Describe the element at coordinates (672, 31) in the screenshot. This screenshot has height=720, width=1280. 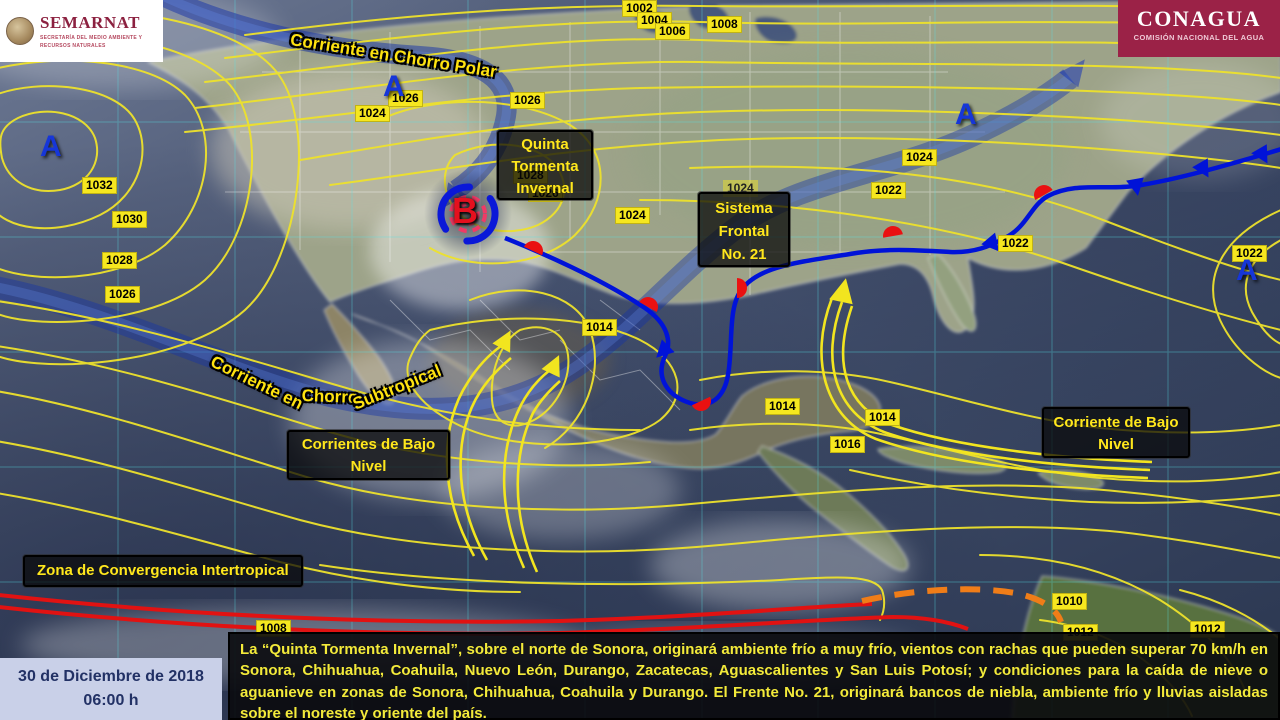
I see `isobar-label: 1006` at that location.